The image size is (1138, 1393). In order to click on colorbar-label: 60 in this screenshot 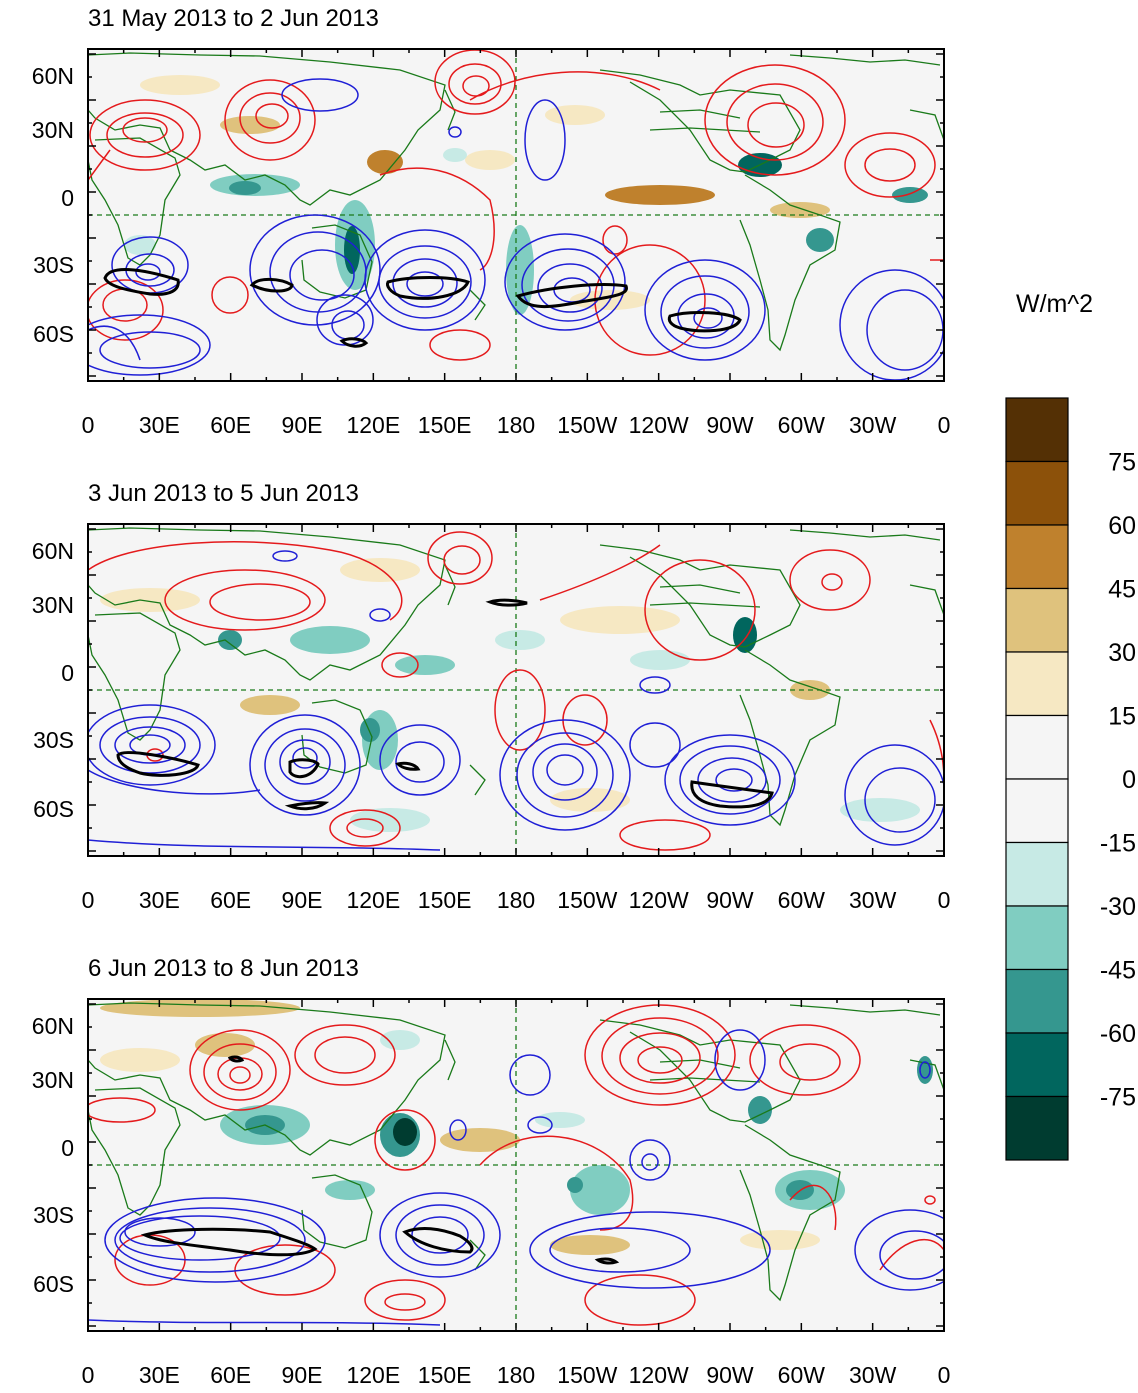, I will do `click(1122, 526)`.